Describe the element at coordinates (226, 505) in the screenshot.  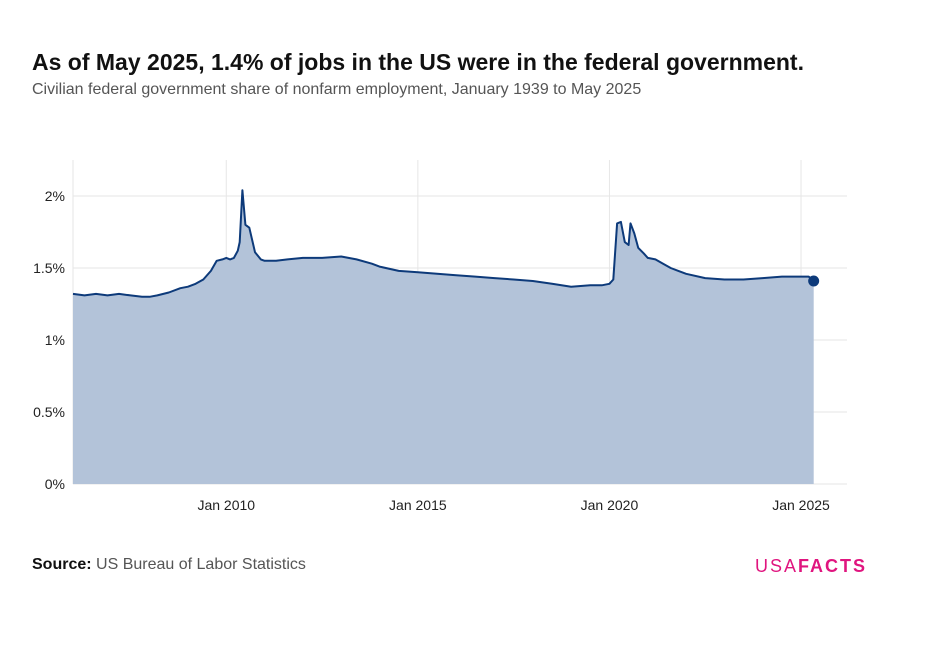
I see `x-tick-label: Jan 2010` at that location.